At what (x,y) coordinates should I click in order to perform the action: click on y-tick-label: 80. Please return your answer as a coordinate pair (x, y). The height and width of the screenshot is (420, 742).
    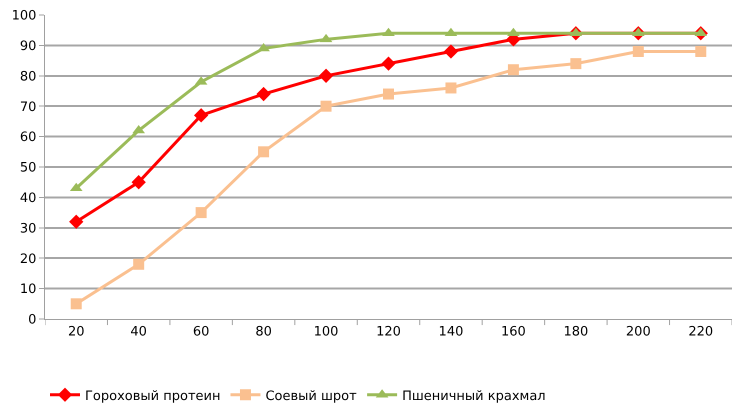
    Looking at the image, I should click on (28, 76).